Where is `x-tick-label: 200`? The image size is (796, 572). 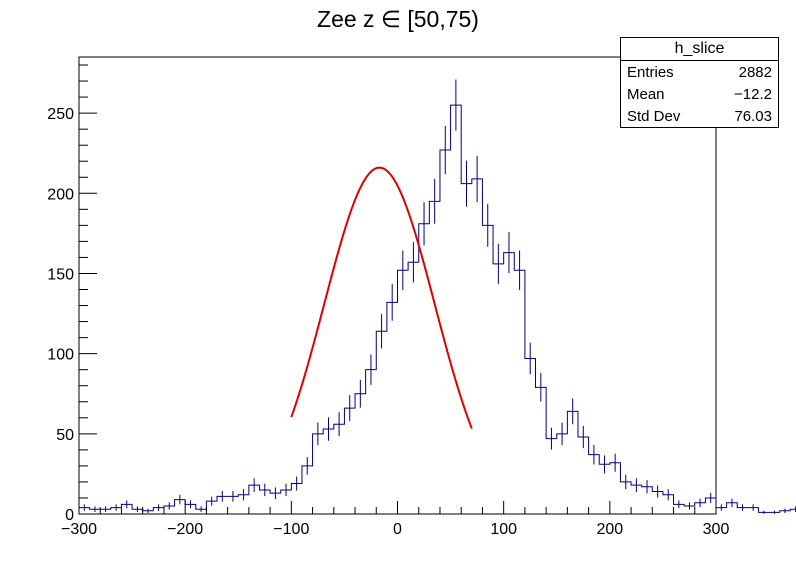 x-tick-label: 200 is located at coordinates (609, 529).